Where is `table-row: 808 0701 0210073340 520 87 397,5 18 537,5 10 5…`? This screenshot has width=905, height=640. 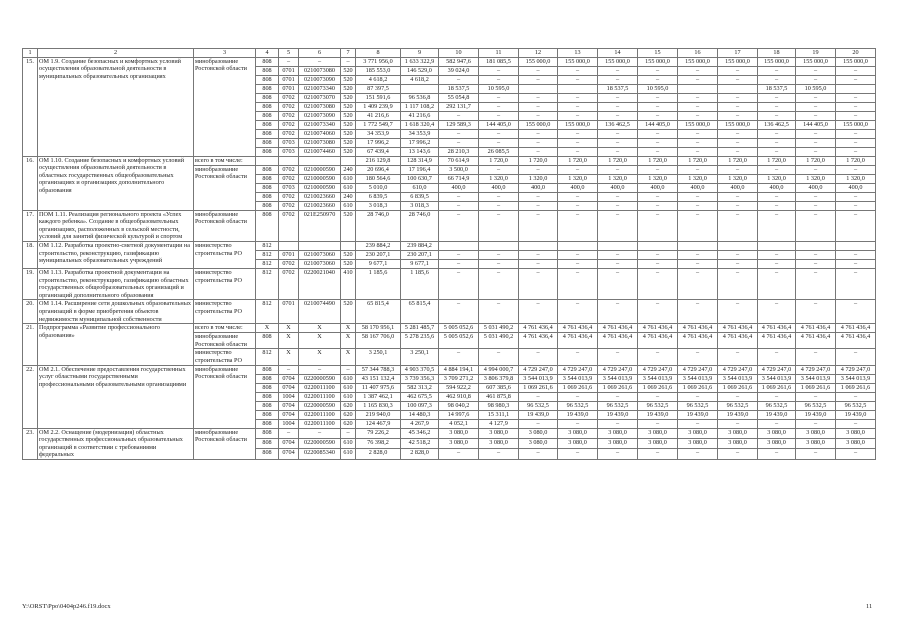 table-row: 808 0701 0210073340 520 87 397,5 18 537,5 10 5… is located at coordinates (449, 88).